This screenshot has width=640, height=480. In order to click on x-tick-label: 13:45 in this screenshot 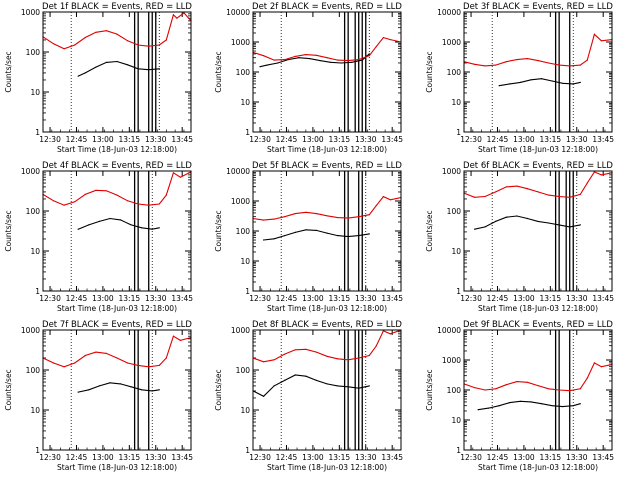, I will do `click(603, 457)`.